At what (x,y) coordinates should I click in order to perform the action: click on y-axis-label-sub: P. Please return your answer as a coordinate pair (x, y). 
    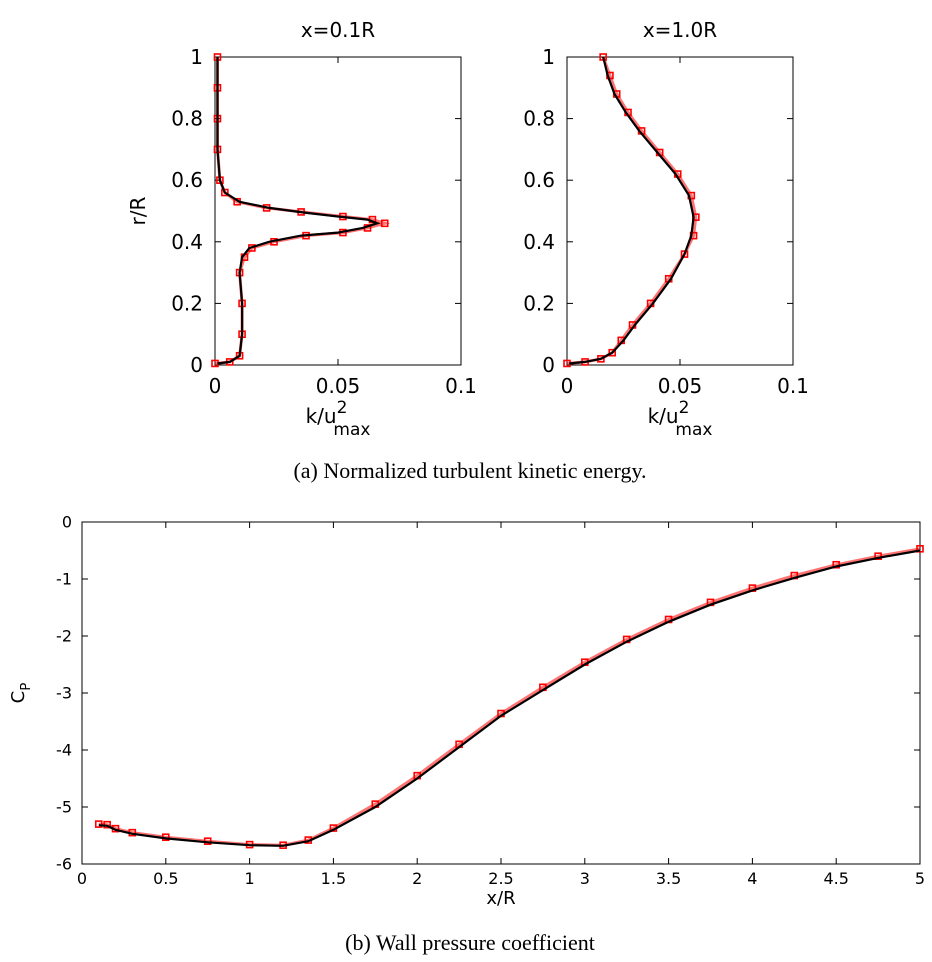
    Looking at the image, I should click on (26, 687).